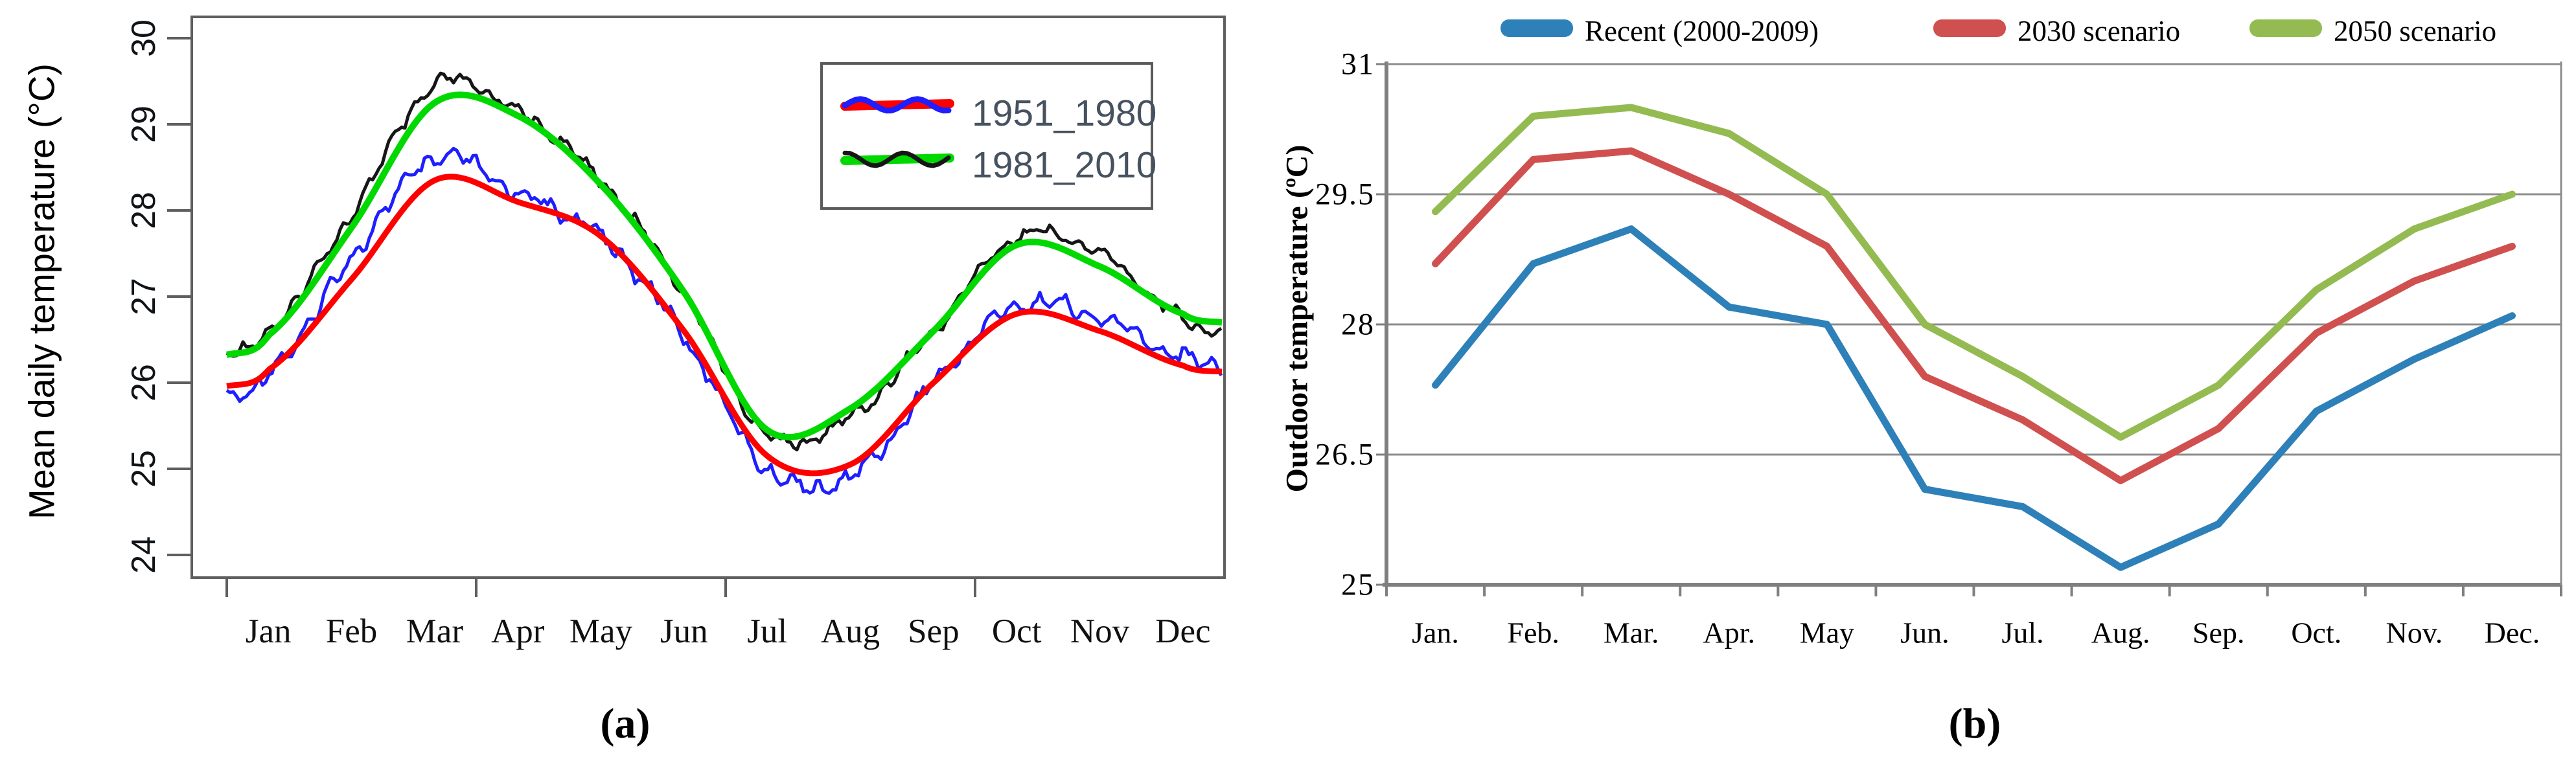  Describe the element at coordinates (2512, 632) in the screenshot. I see `chart-b-x-tick-Dec: Dec.` at that location.